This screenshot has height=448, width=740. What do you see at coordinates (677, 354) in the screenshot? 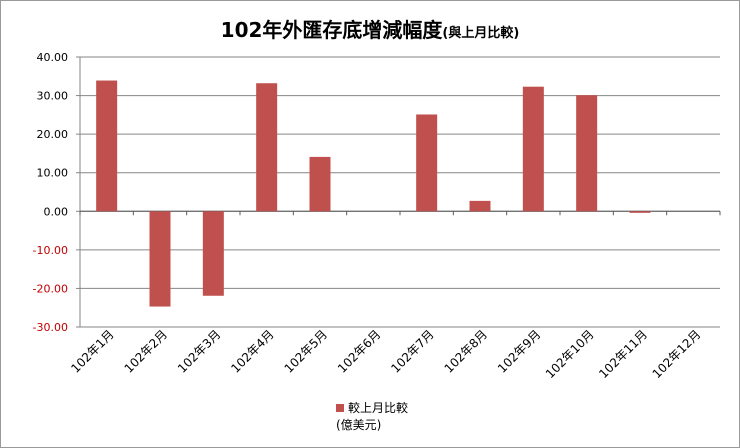
I see `x-tick-label: 102年12月` at bounding box center [677, 354].